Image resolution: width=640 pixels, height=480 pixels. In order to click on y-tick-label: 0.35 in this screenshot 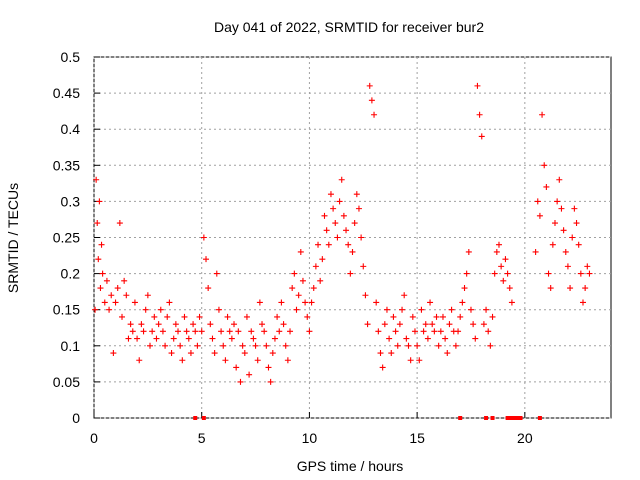, I will do `click(66, 165)`.